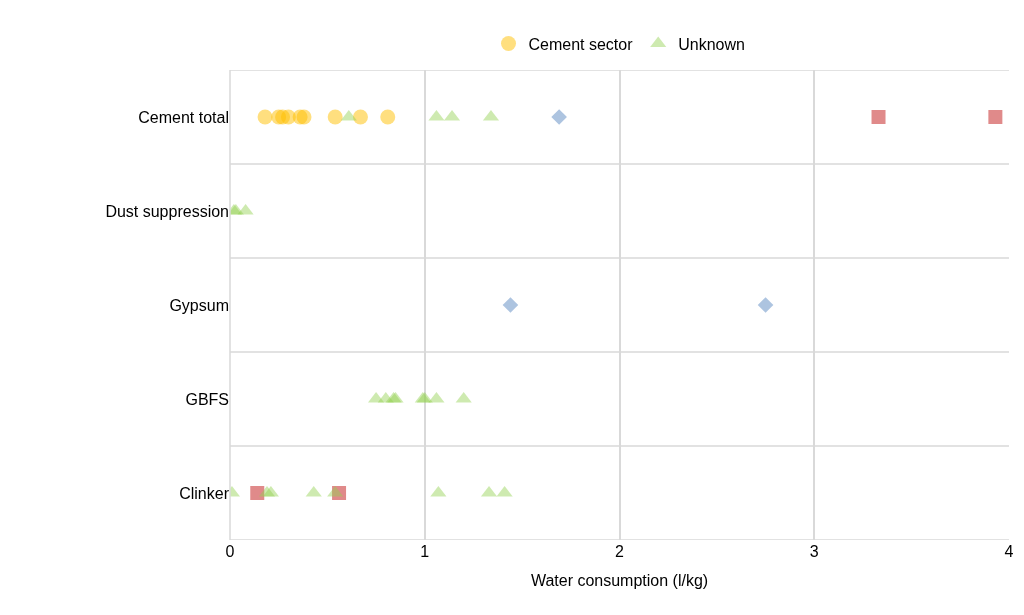 The image size is (1024, 615). Describe the element at coordinates (425, 551) in the screenshot. I see `x-tick-label: 1` at that location.